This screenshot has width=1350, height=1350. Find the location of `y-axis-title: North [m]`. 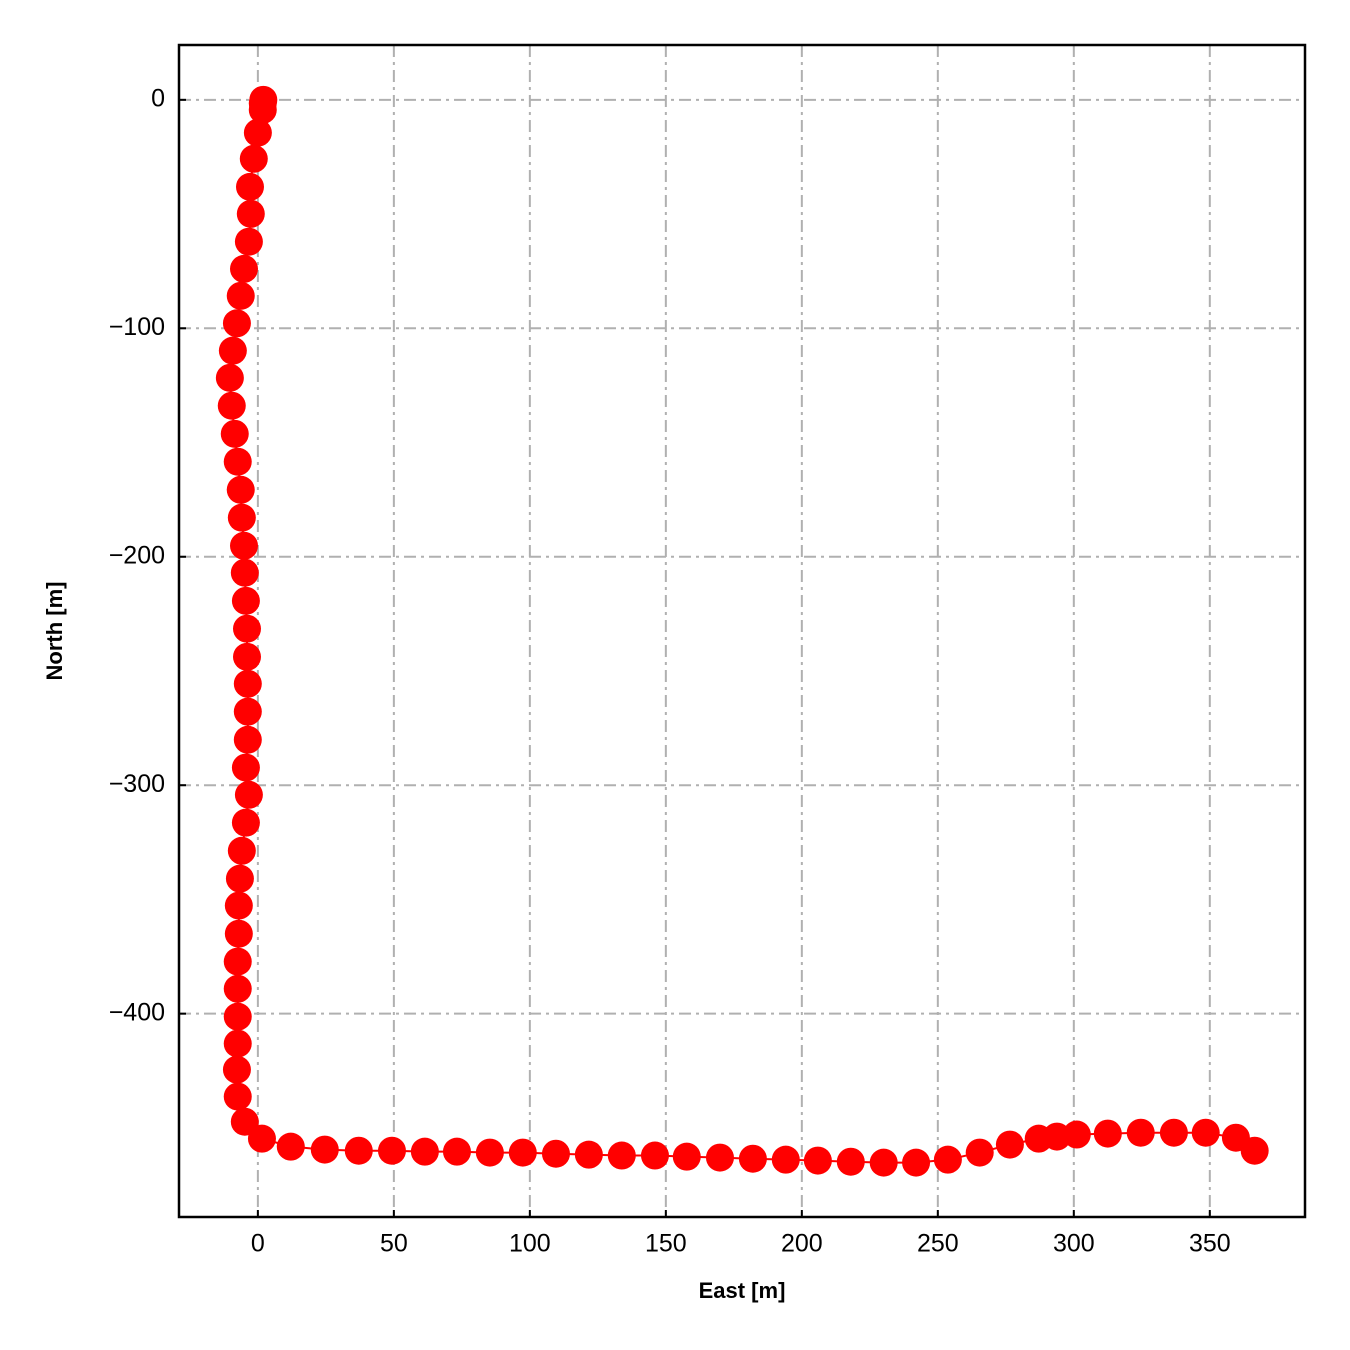

y-axis-title: North [m] is located at coordinates (54, 631).